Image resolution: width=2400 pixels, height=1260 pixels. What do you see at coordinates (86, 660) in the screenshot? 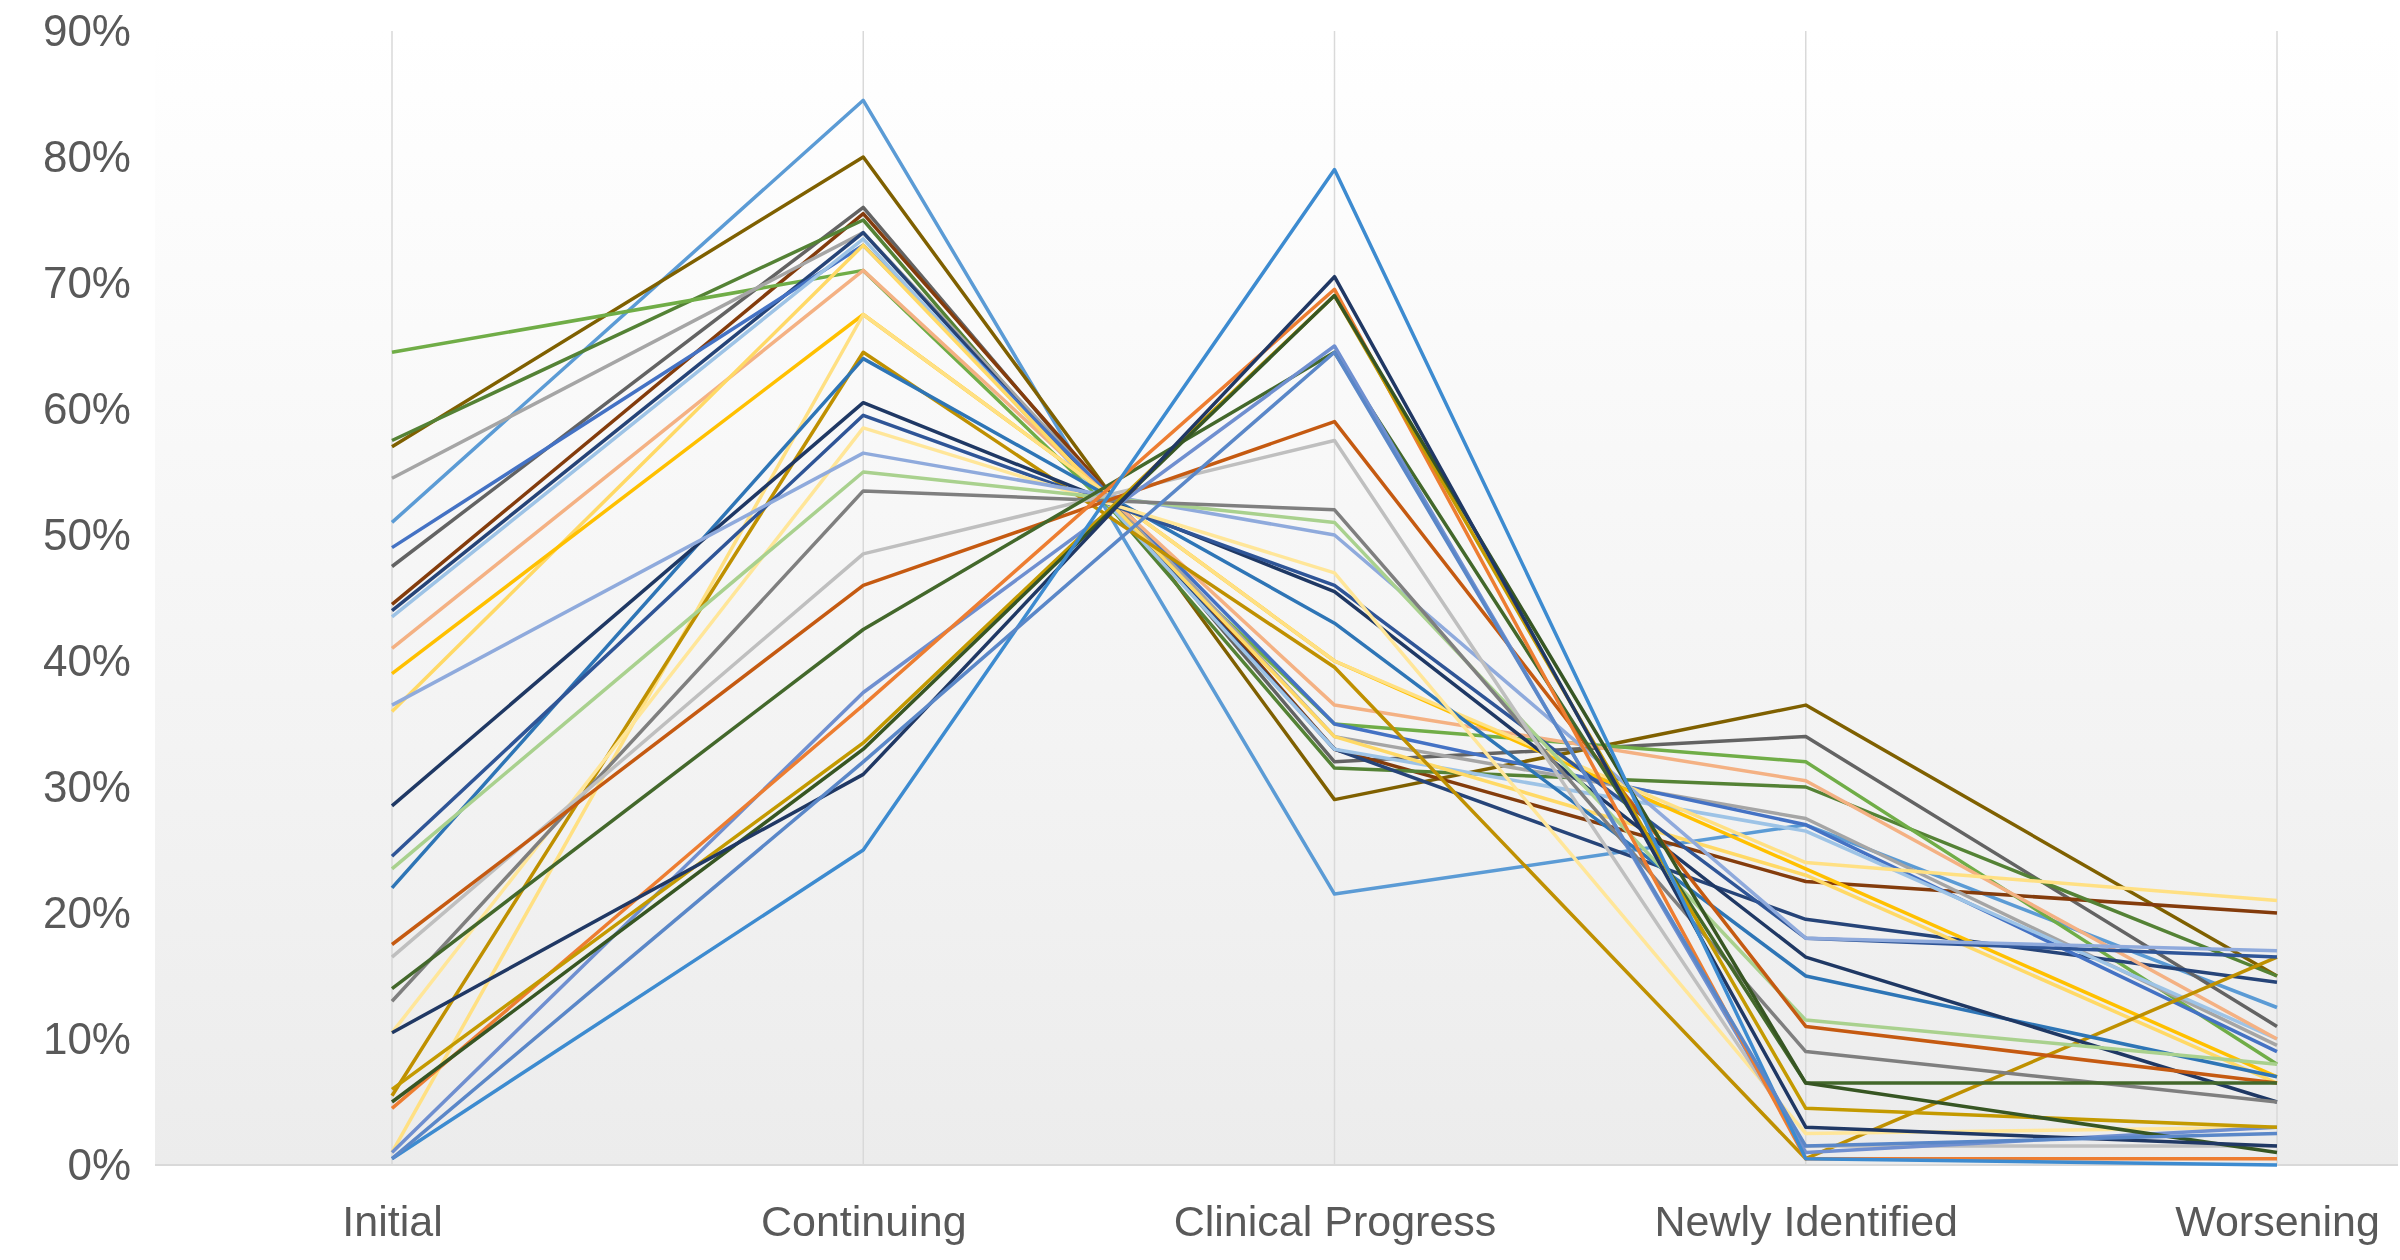
I see `y-tick-label: 40%` at bounding box center [86, 660].